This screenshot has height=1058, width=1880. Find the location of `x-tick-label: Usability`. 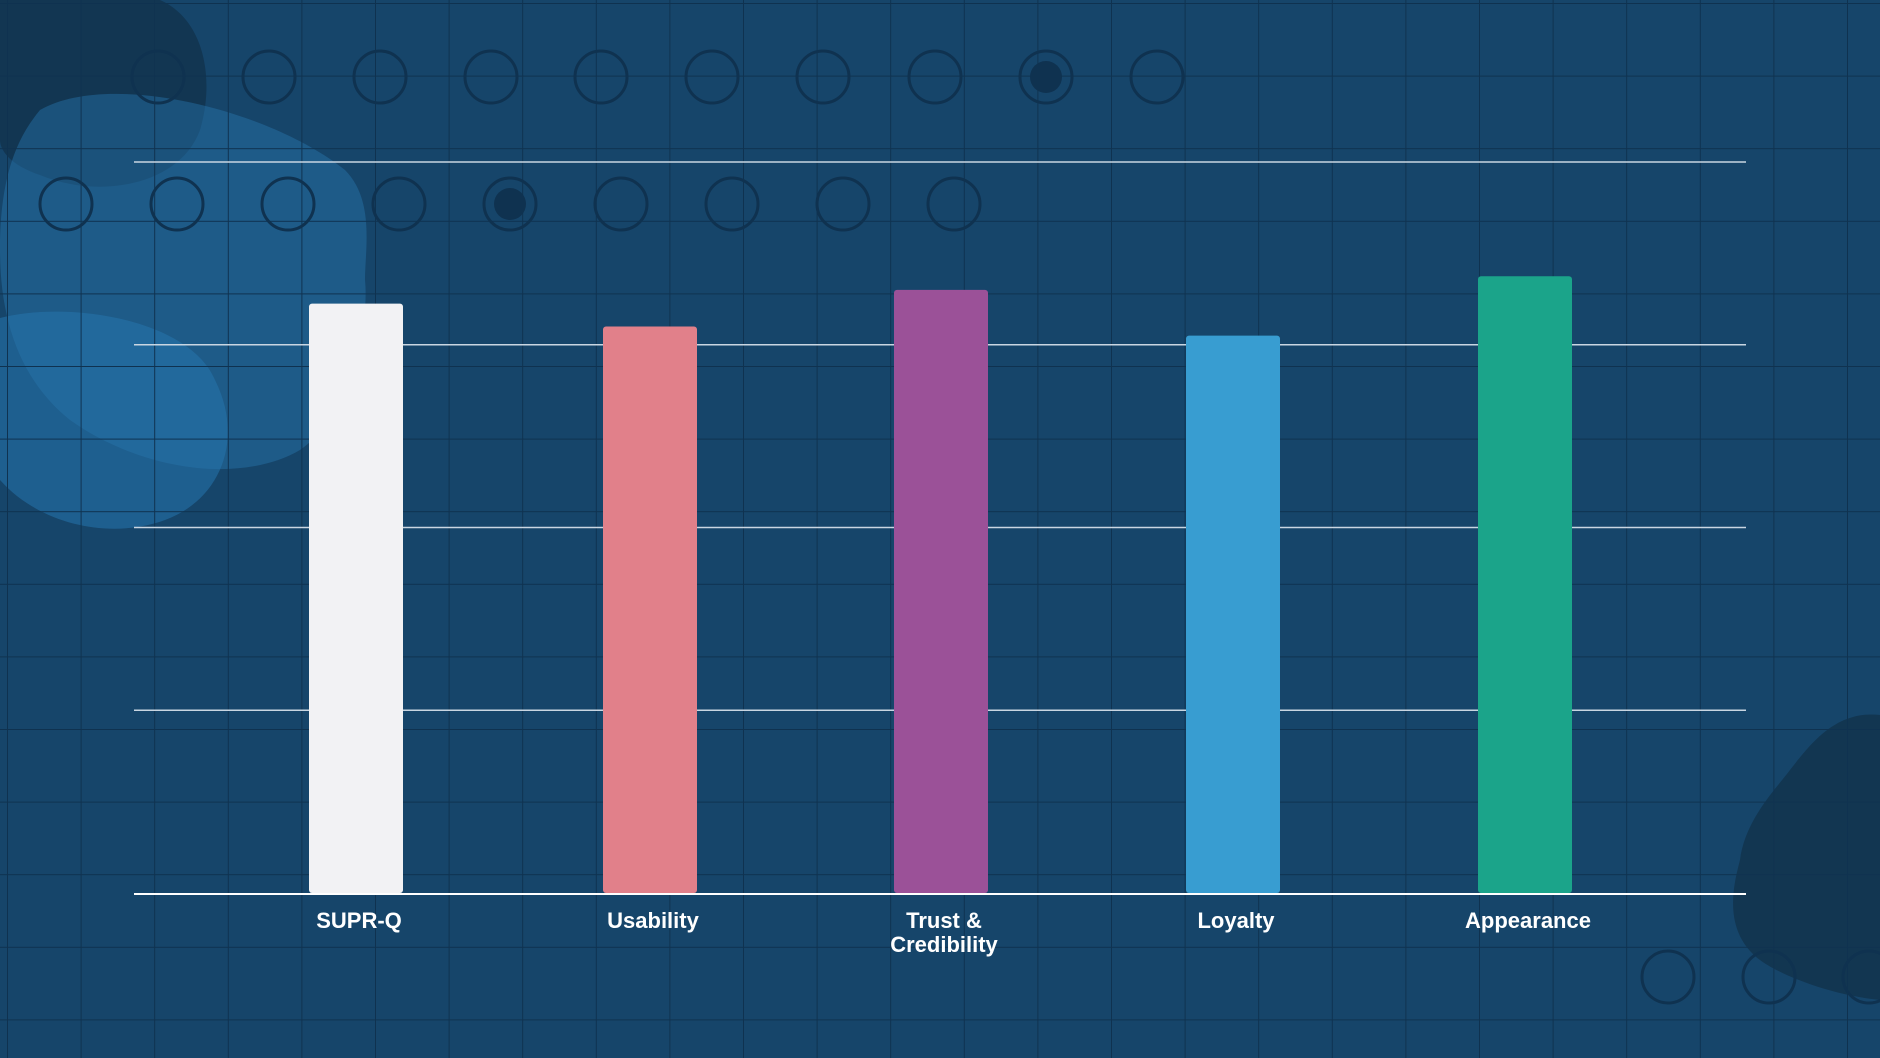

x-tick-label: Usability is located at coordinates (653, 920).